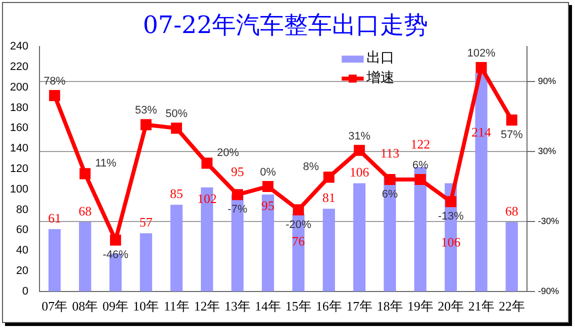 This screenshot has height=329, width=575. Describe the element at coordinates (299, 224) in the screenshot. I see `data-label: -20%` at that location.